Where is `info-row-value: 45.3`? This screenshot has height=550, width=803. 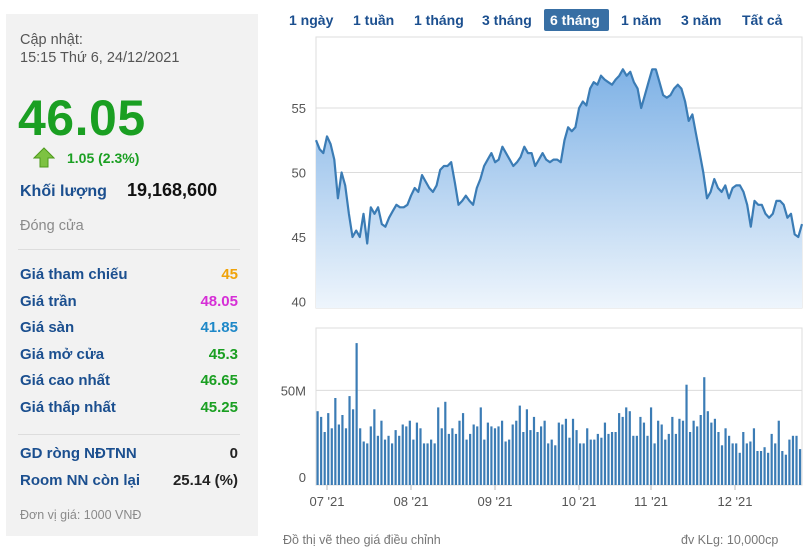 info-row-value: 45.3 is located at coordinates (223, 354).